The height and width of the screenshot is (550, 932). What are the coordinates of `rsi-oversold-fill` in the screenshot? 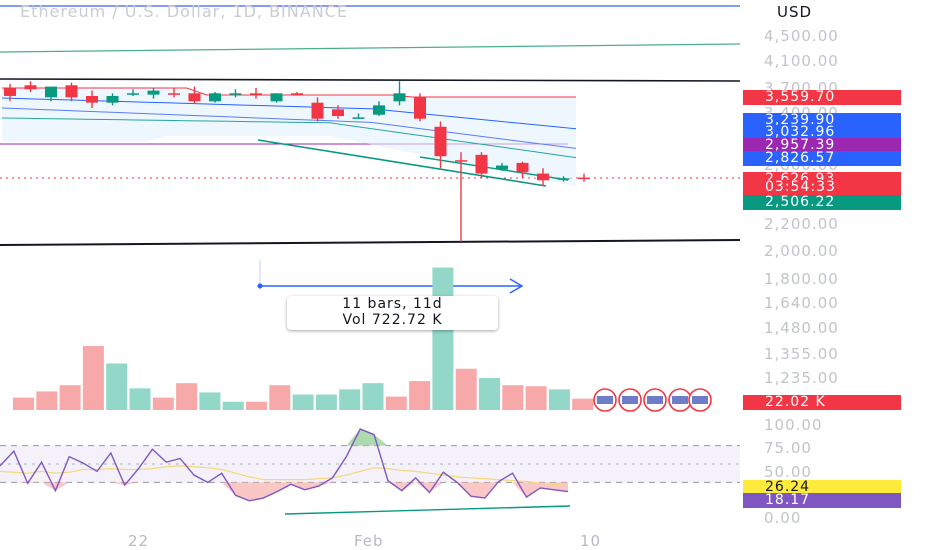 It's located at (284, 491).